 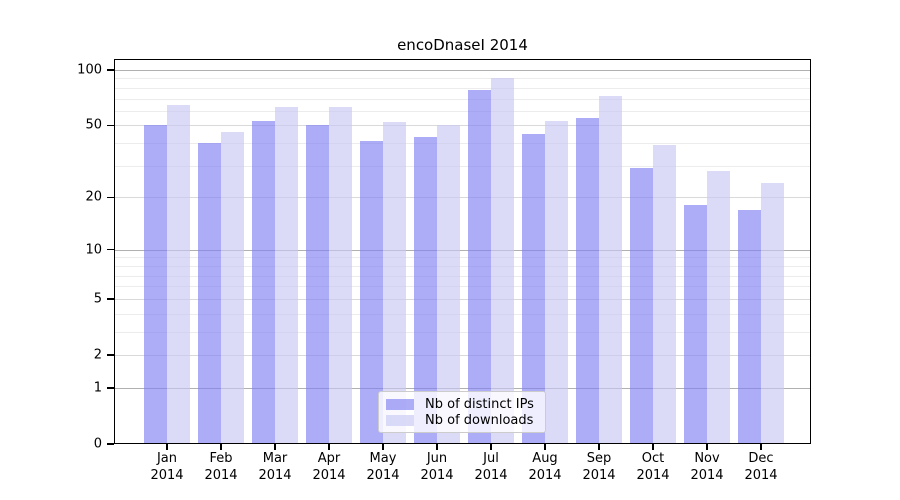 What do you see at coordinates (400, 420) in the screenshot?
I see `legend-swatch-downloads` at bounding box center [400, 420].